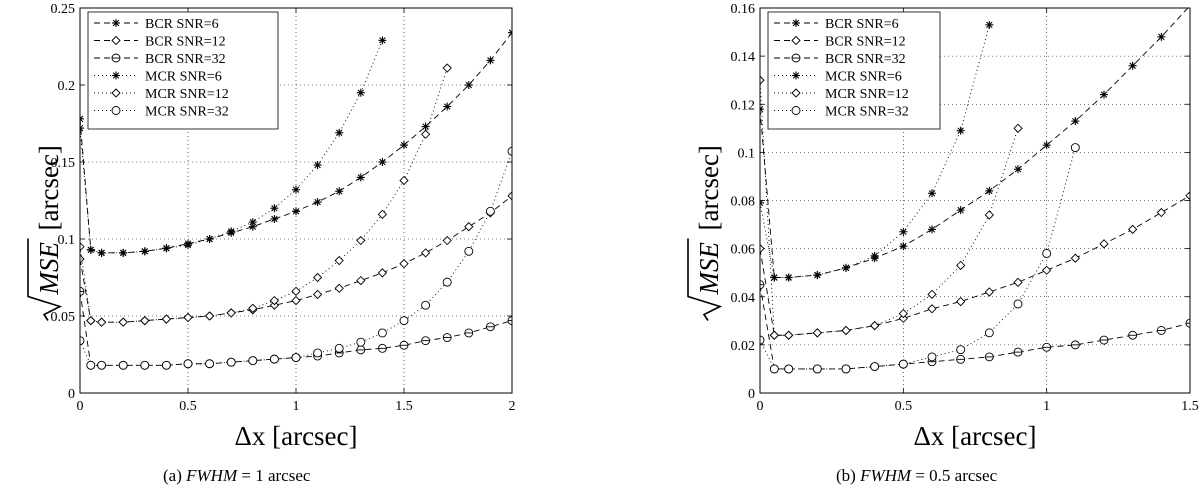  Describe the element at coordinates (71, 394) in the screenshot. I see `y-tick-label: 0` at that location.